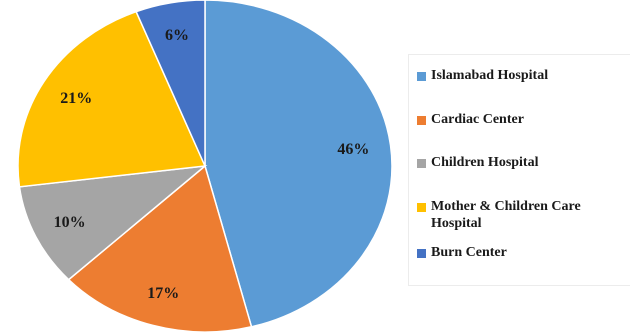  I want to click on legend-item-burn-center: Burn Center, so click(462, 252).